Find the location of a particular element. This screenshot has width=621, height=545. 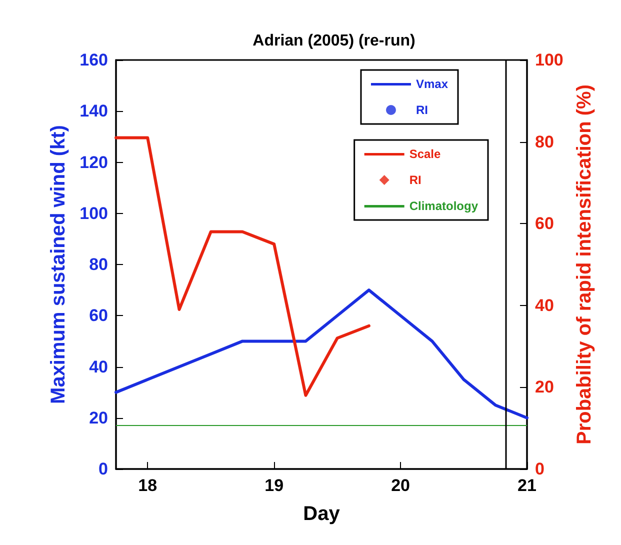

y2-axis-title: Probability of rapid intensification (%) is located at coordinates (584, 264).